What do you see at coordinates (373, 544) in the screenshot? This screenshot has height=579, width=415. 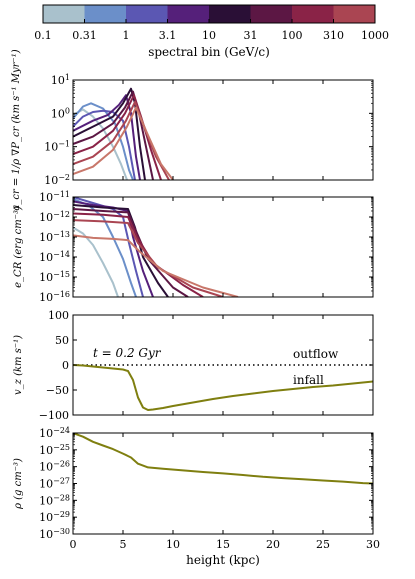 I see `x-tick-label: 30` at bounding box center [373, 544].